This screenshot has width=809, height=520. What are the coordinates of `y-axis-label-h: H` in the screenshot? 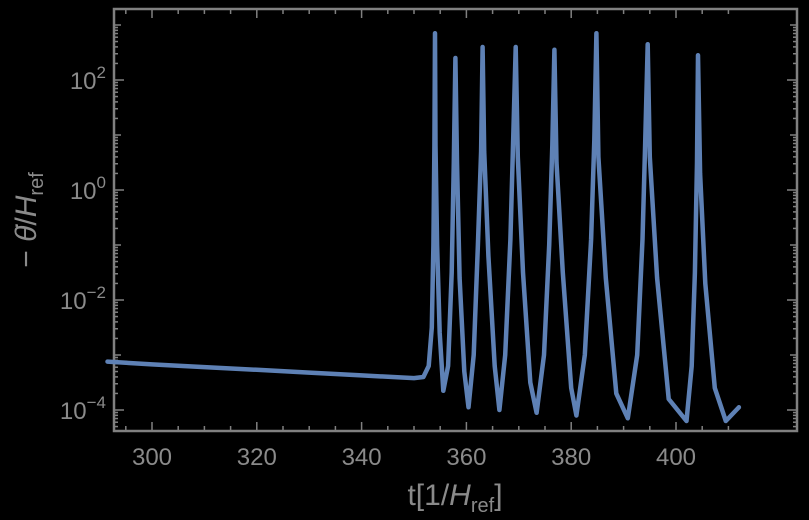 It's located at (26, 206).